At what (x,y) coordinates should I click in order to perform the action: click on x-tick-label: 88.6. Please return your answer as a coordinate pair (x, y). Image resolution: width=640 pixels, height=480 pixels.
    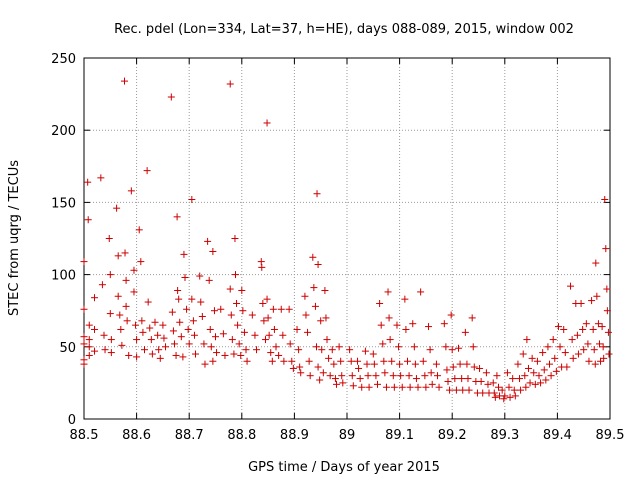
    Looking at the image, I should click on (136, 435).